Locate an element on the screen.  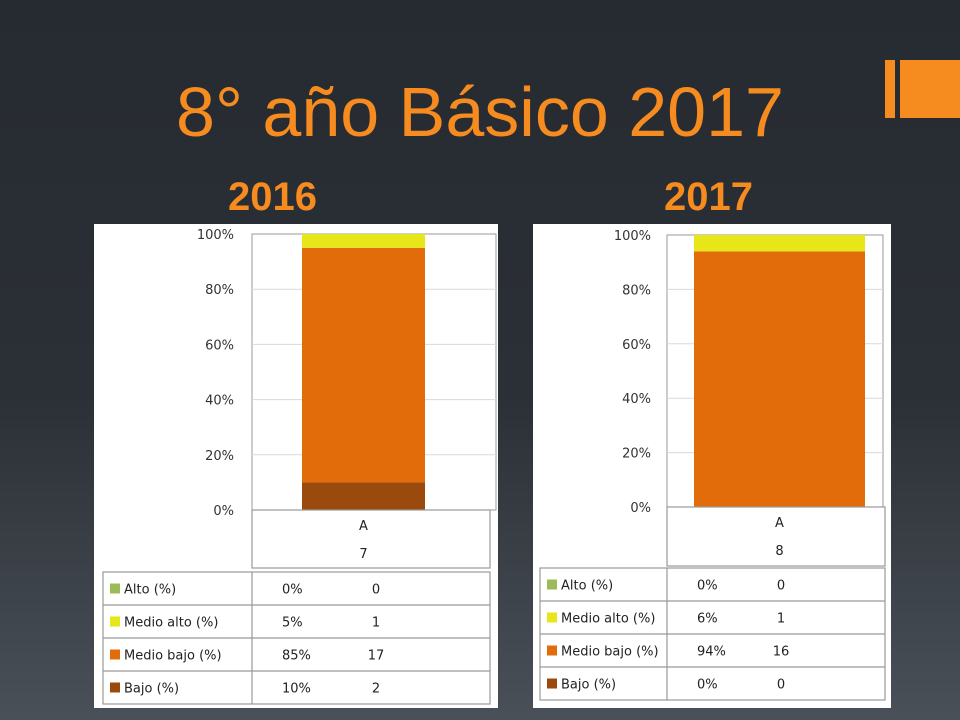
table-count: 16 is located at coordinates (781, 652).